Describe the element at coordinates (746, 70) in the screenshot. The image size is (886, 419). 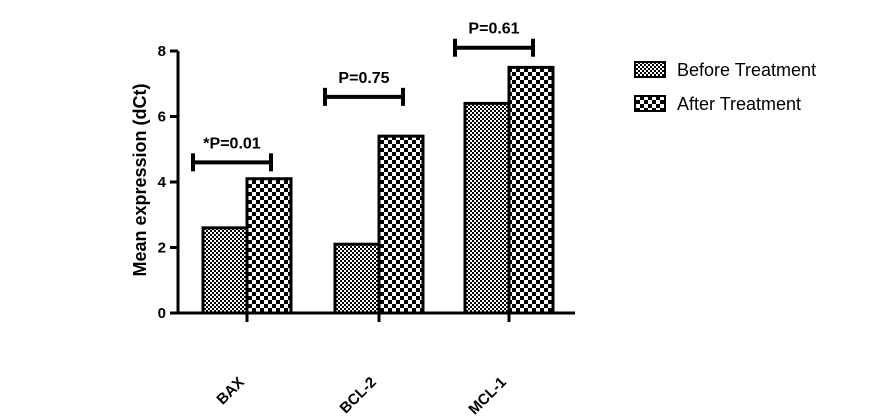
I see `legend-label: Before Treatment` at that location.